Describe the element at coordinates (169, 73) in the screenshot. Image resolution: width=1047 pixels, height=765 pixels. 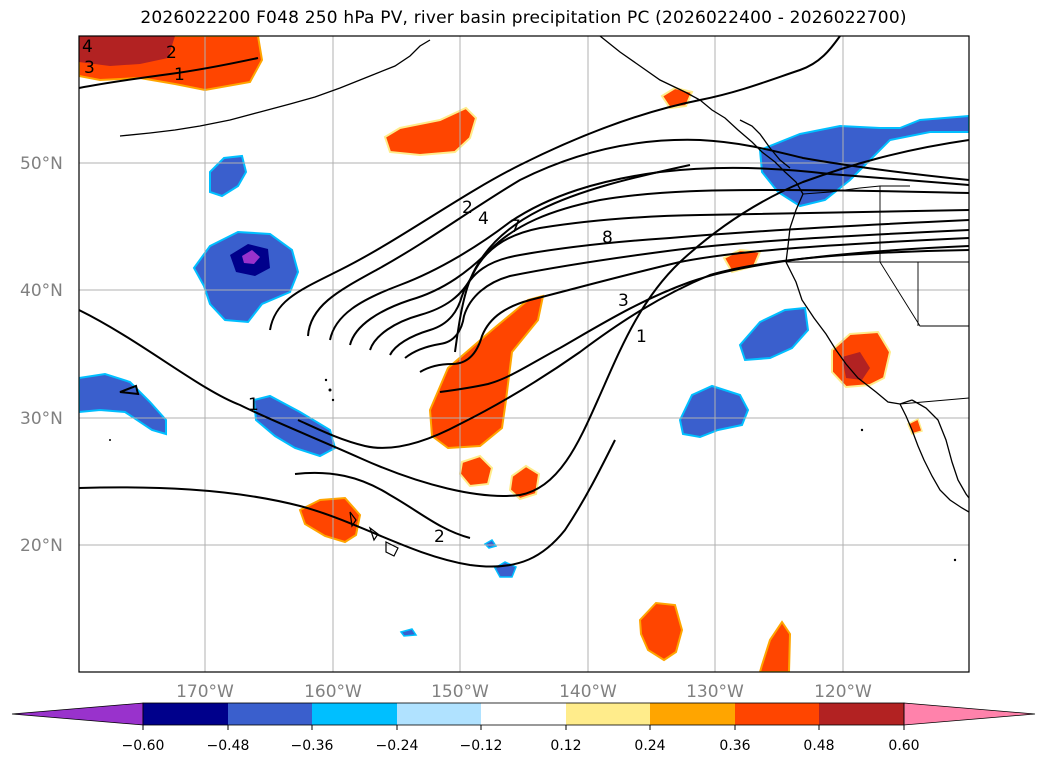
I see `pv-contour-topleft` at that location.